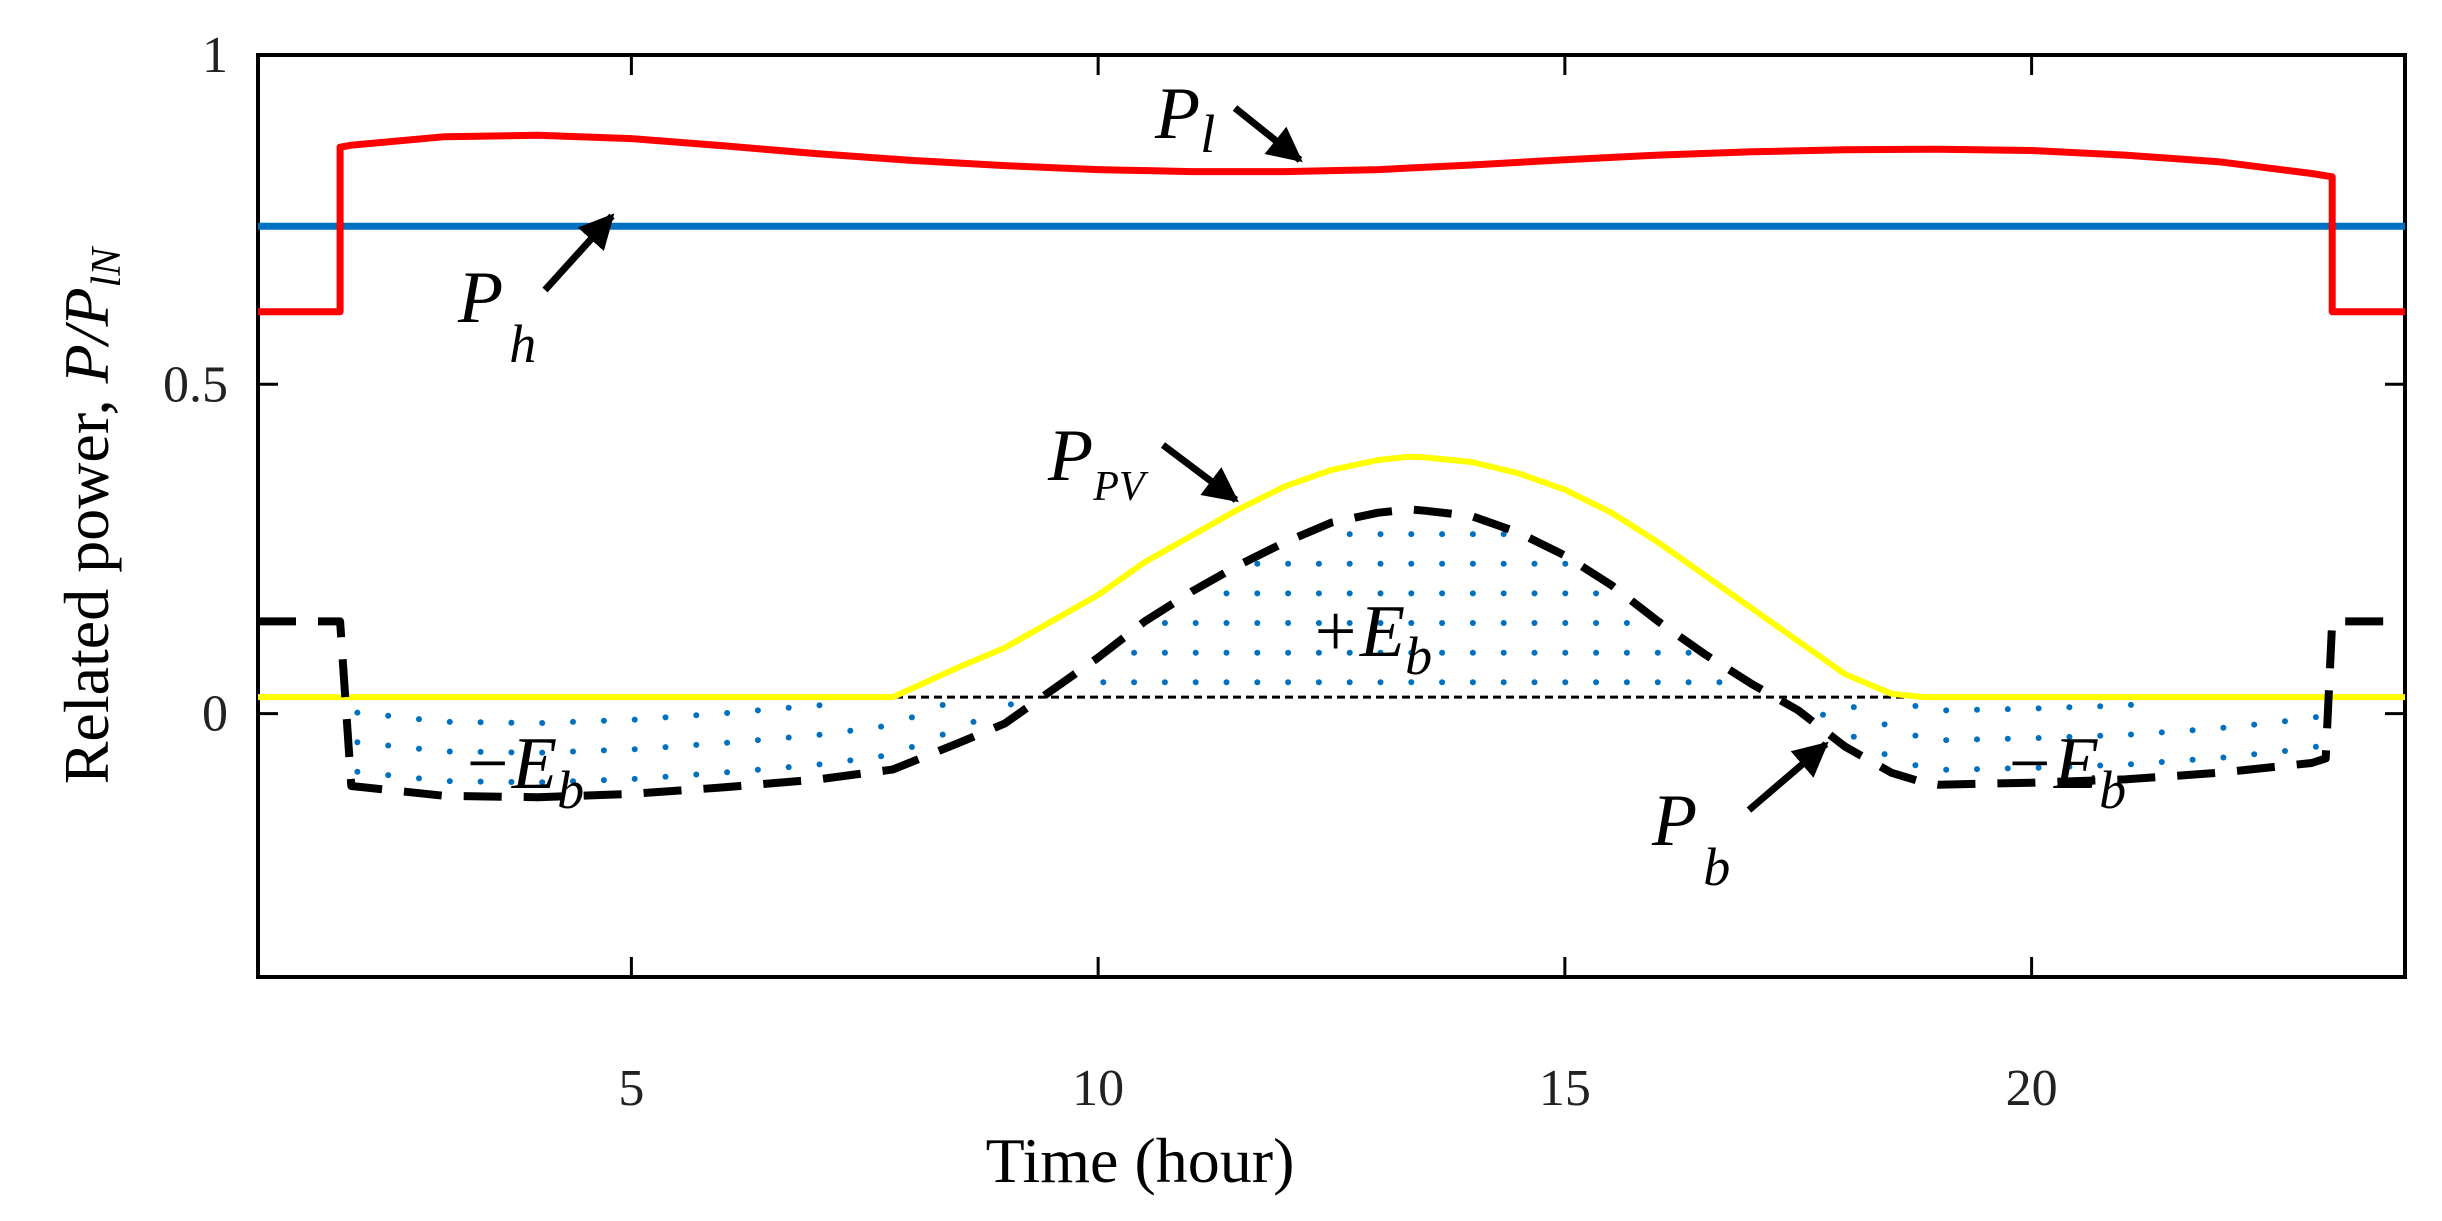 This screenshot has height=1221, width=2442. I want to click on x-axis-title: Time (hour), so click(1140, 1160).